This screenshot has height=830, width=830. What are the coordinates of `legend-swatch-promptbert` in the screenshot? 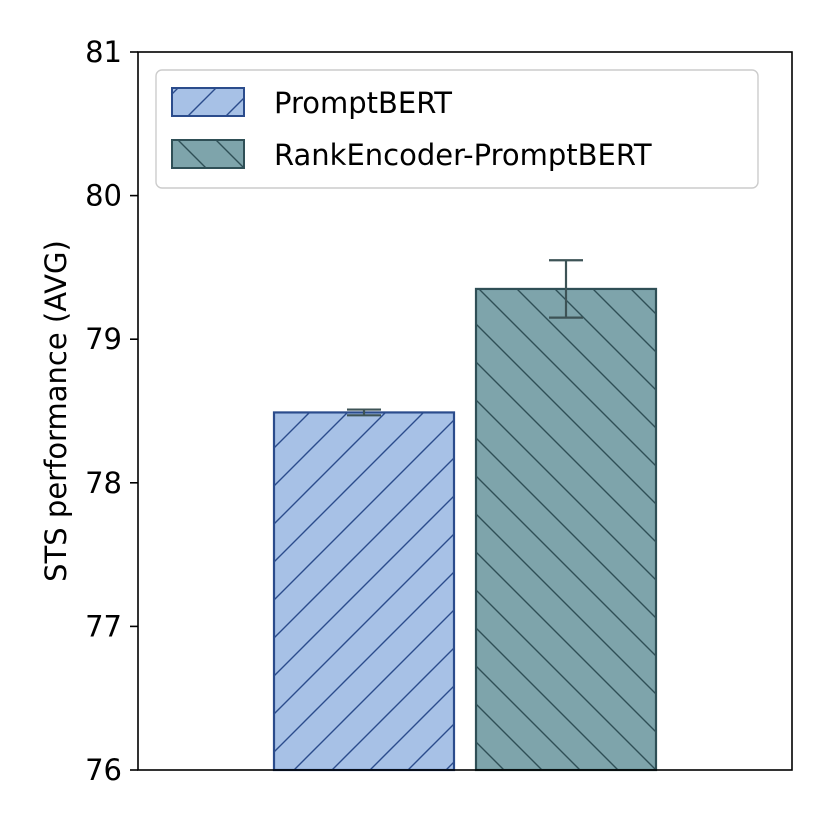 It's located at (208, 102).